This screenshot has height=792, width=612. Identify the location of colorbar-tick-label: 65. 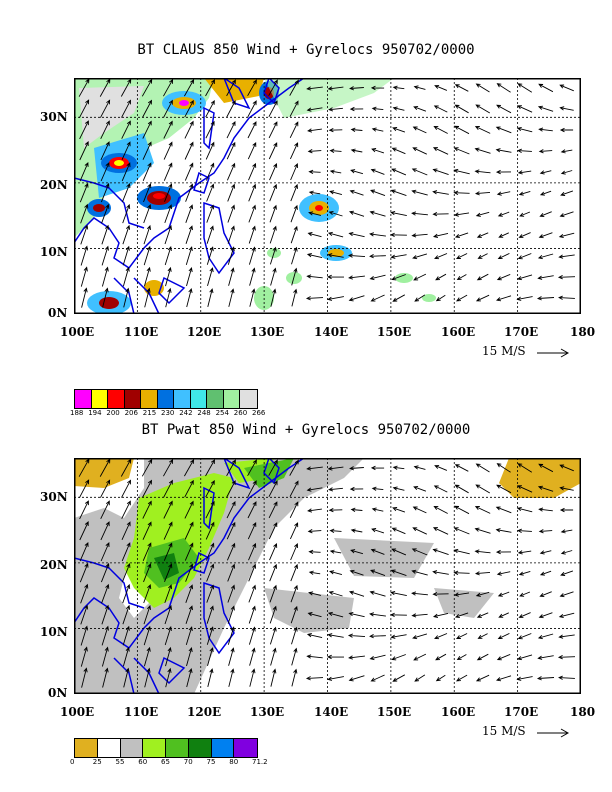
(165, 762).